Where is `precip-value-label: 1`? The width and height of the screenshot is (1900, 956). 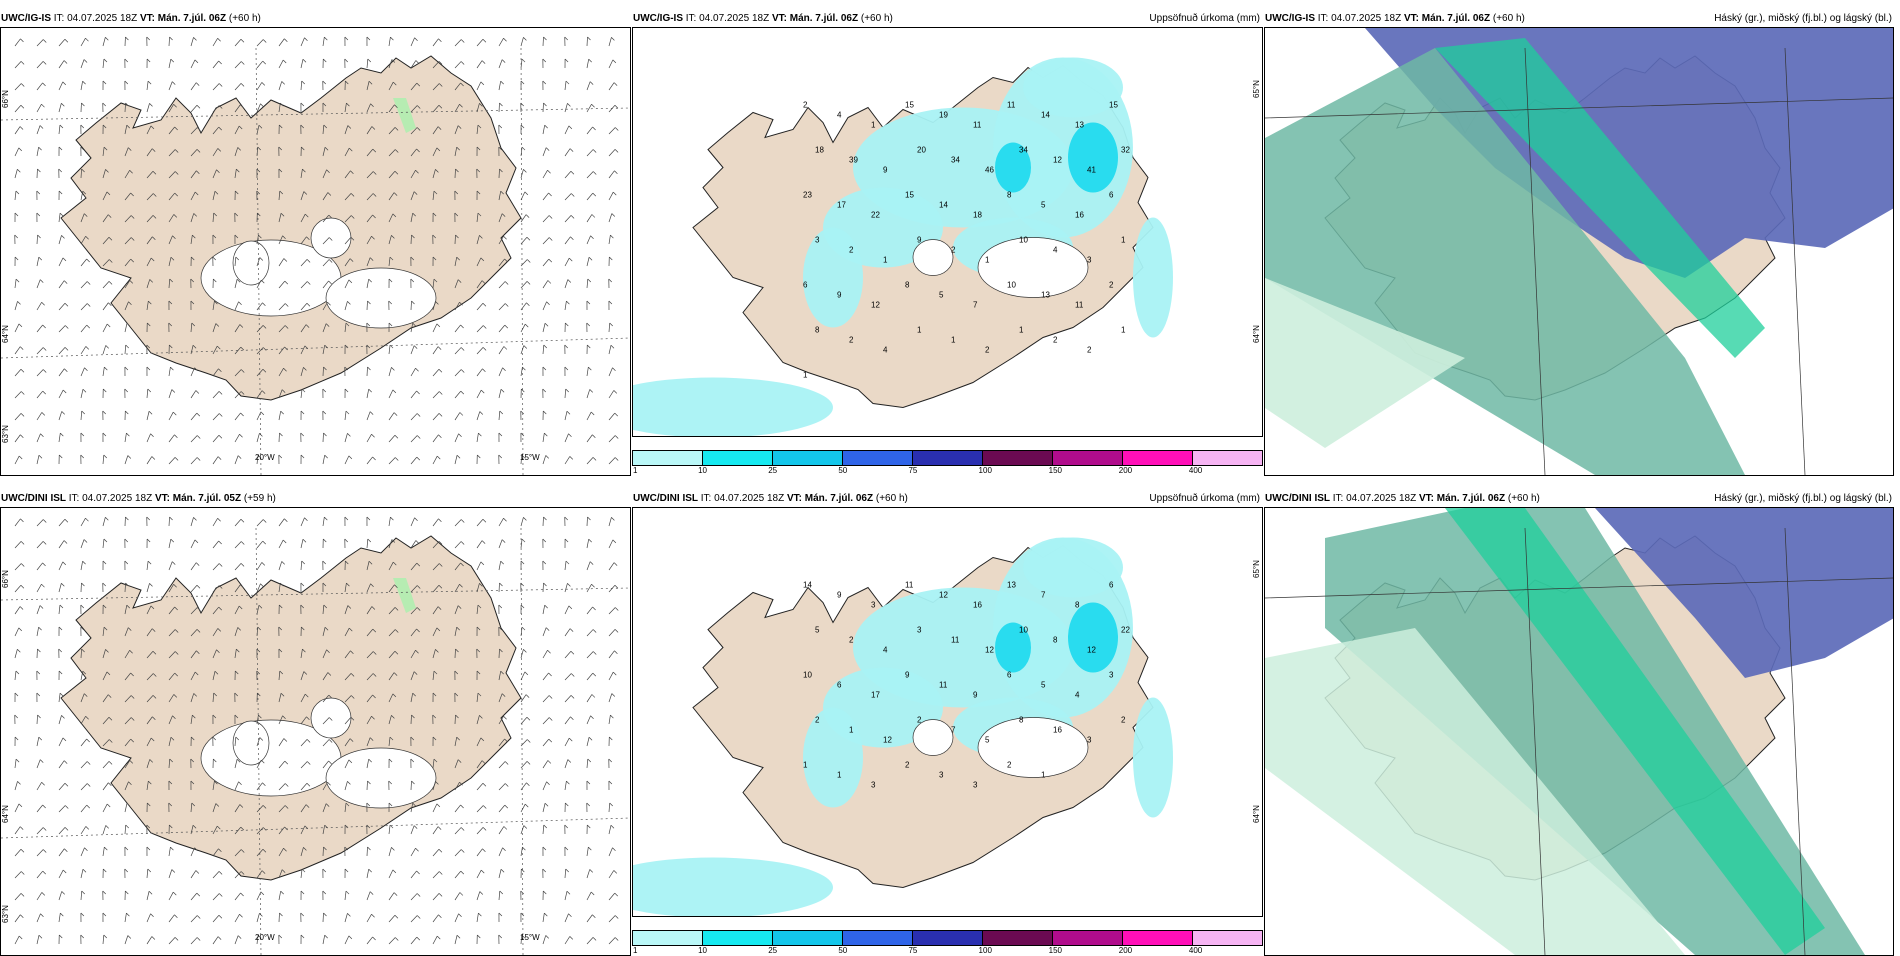 precip-value-label: 1 is located at coordinates (885, 260).